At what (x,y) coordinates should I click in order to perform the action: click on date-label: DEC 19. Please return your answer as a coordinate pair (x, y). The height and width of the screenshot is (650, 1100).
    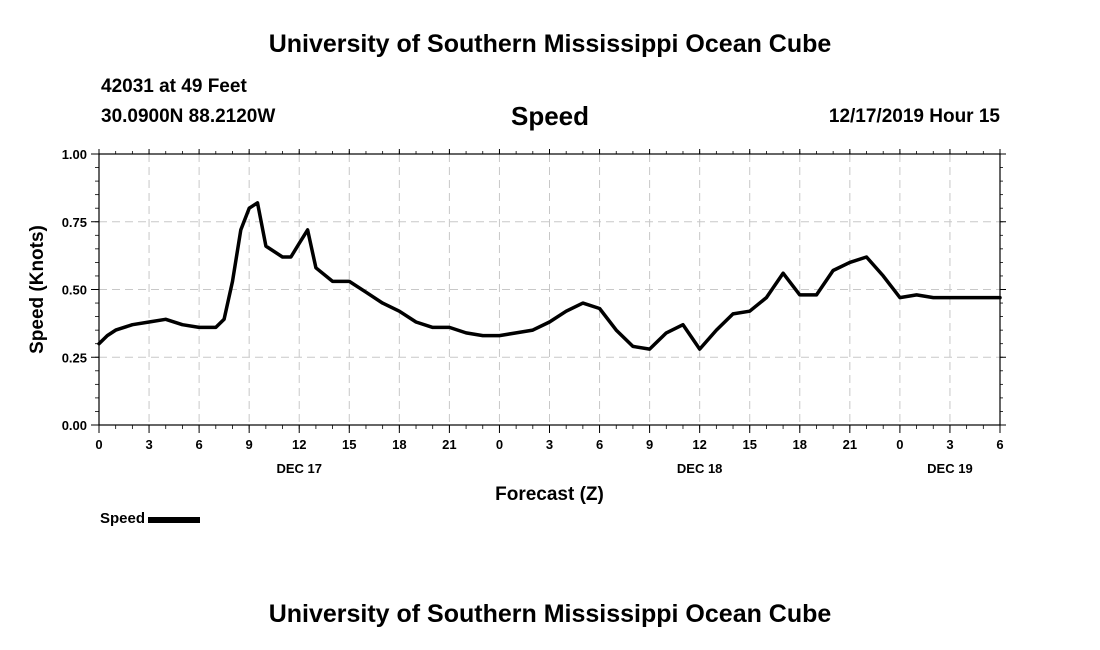
    Looking at the image, I should click on (950, 468).